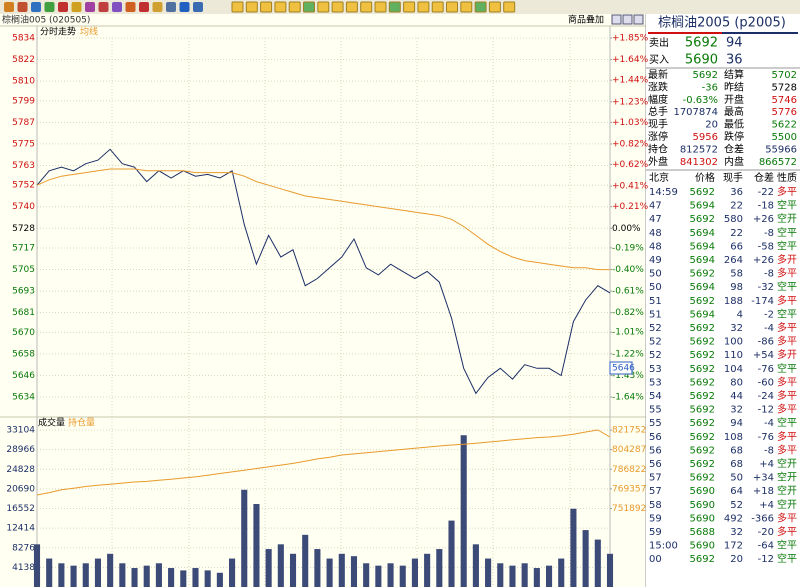  What do you see at coordinates (586, 20) in the screenshot?
I see `overlay-button: 商品叠加` at bounding box center [586, 20].